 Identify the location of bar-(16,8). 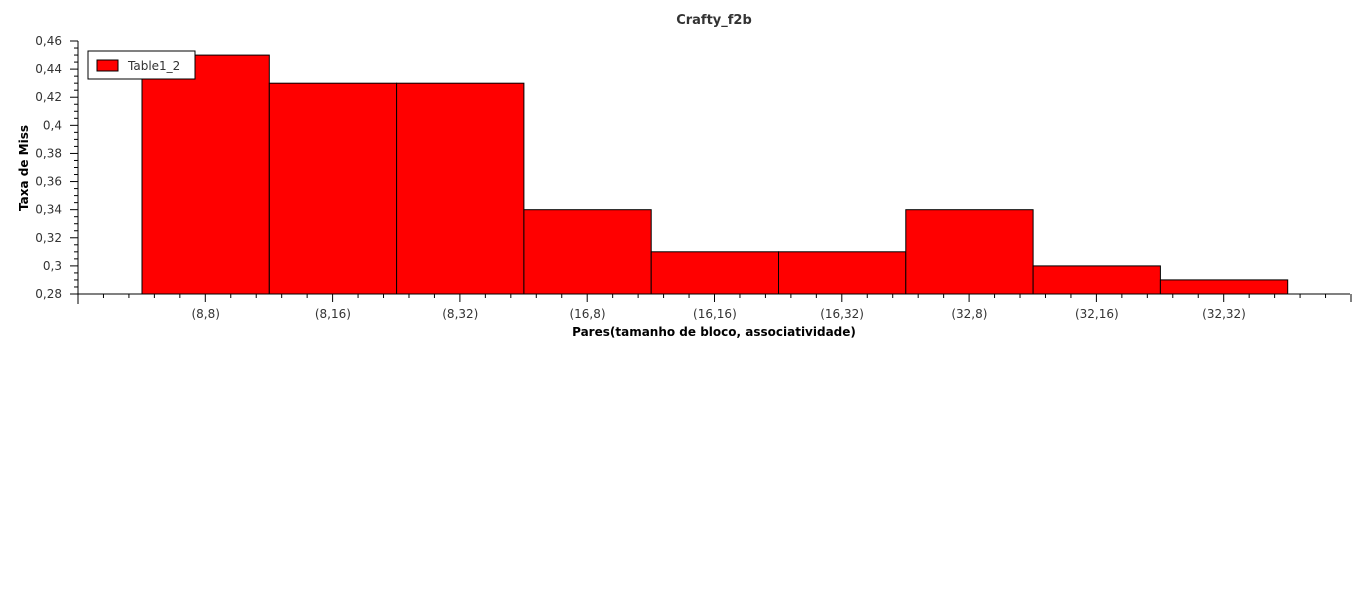
(587, 252).